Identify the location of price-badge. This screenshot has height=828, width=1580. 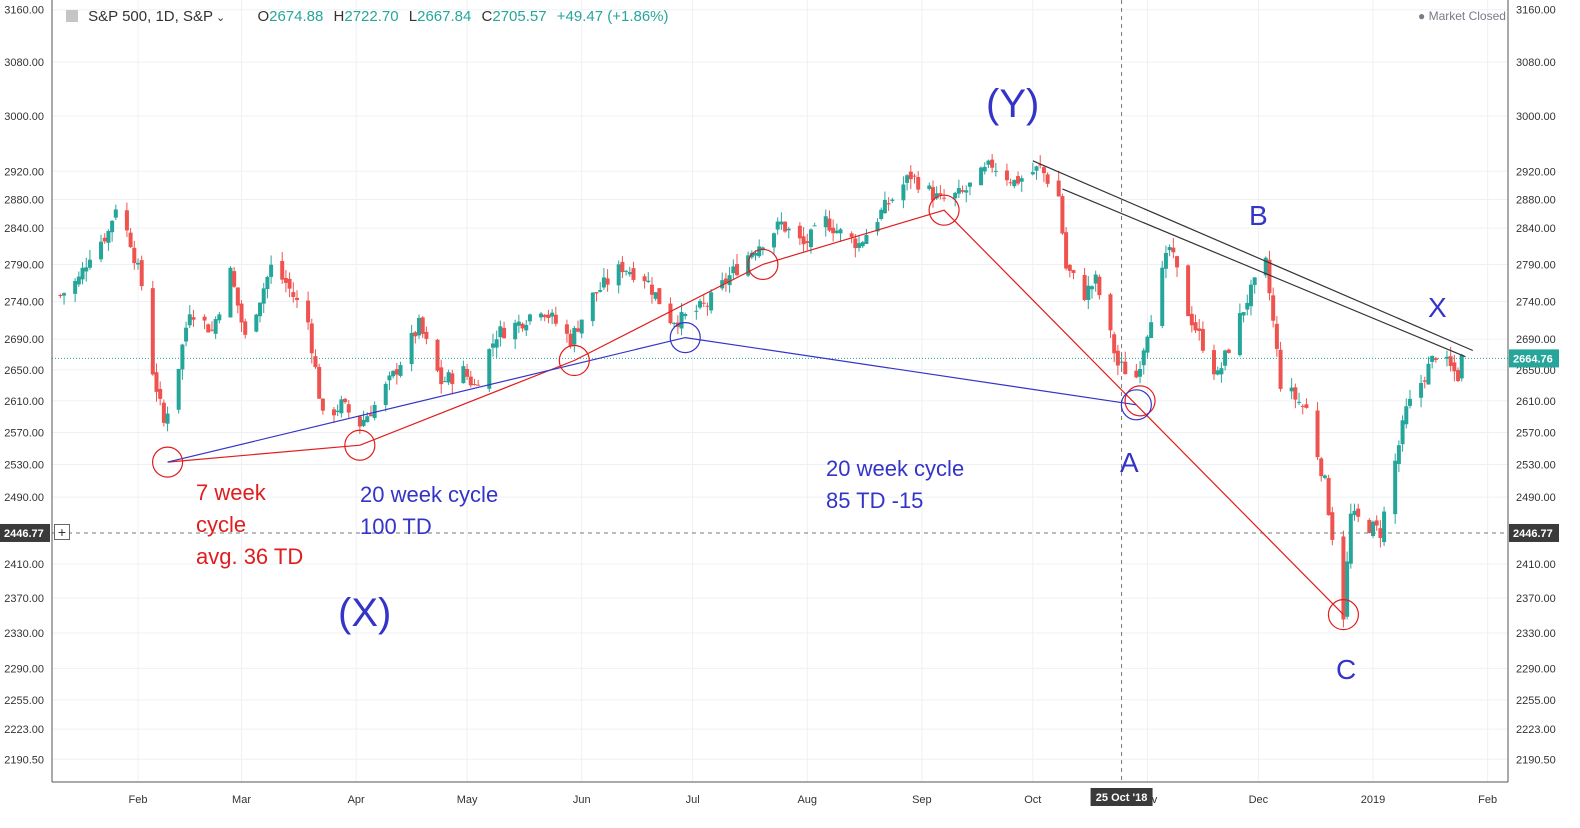
(1534, 358).